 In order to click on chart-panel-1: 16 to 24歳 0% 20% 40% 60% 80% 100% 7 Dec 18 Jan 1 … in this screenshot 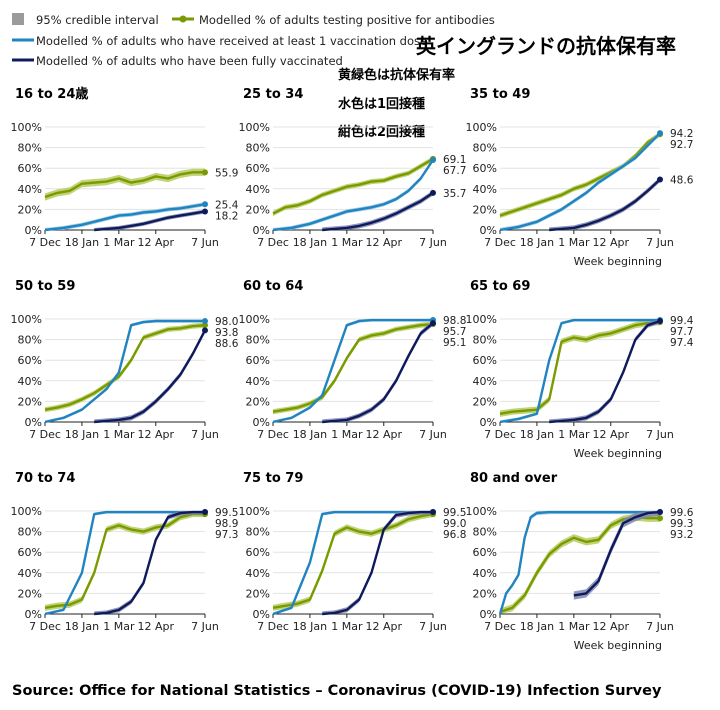, I will do `click(125, 167)`.